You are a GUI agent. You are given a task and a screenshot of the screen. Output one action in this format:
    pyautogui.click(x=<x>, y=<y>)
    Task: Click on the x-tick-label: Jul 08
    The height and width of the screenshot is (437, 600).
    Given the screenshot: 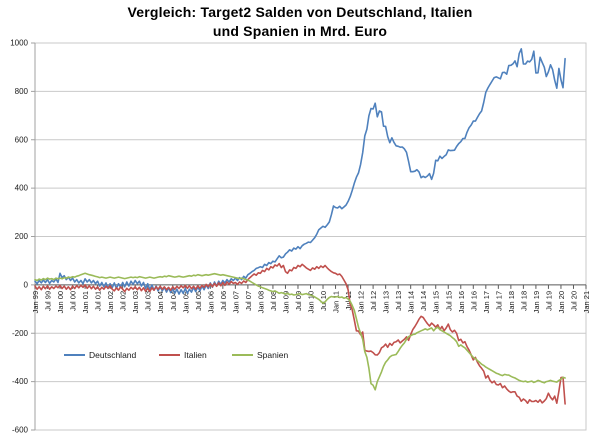 What is the action you would take?
    pyautogui.click(x=273, y=301)
    